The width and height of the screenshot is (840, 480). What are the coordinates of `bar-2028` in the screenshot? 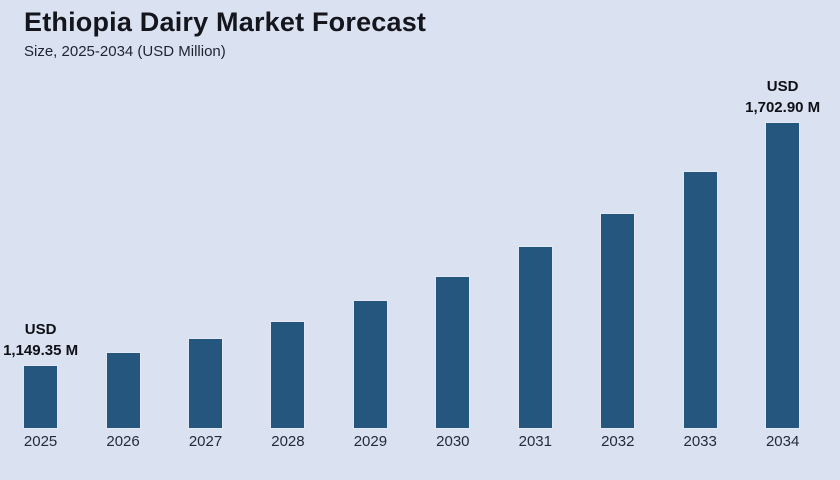 It's located at (288, 375).